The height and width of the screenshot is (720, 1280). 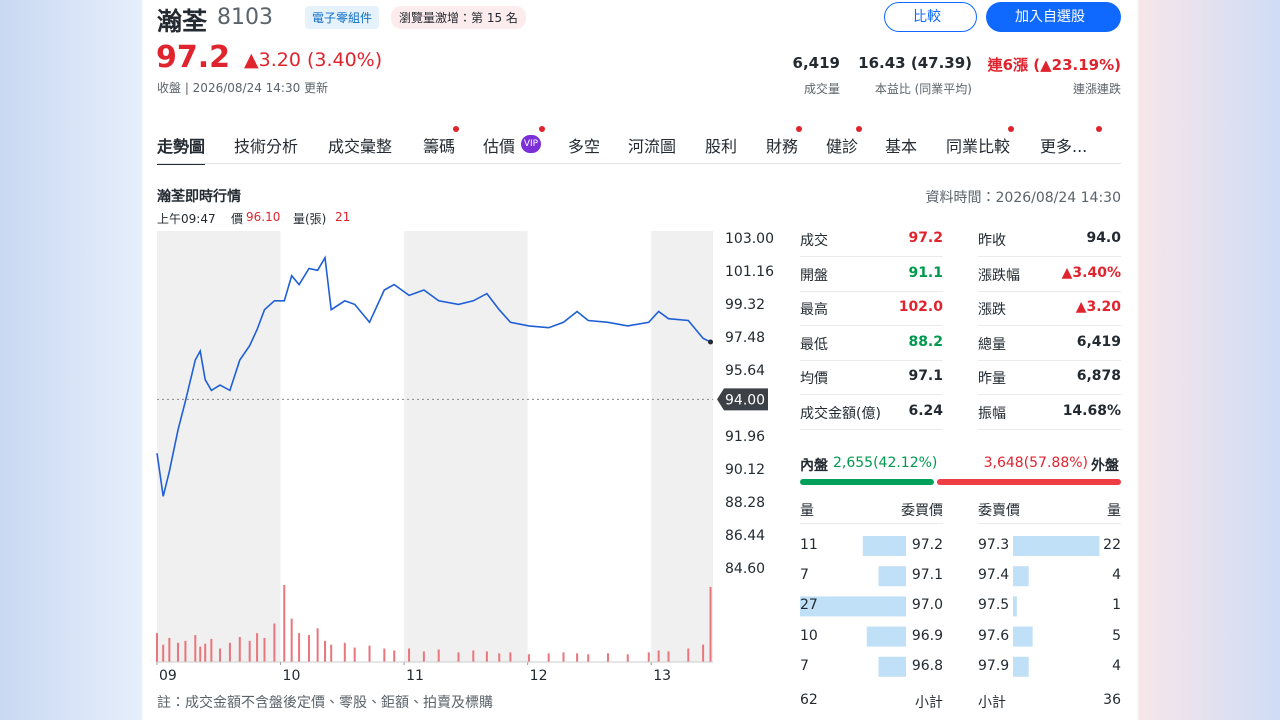 What do you see at coordinates (237, 219) in the screenshot?
I see `hover-price-label: 價` at bounding box center [237, 219].